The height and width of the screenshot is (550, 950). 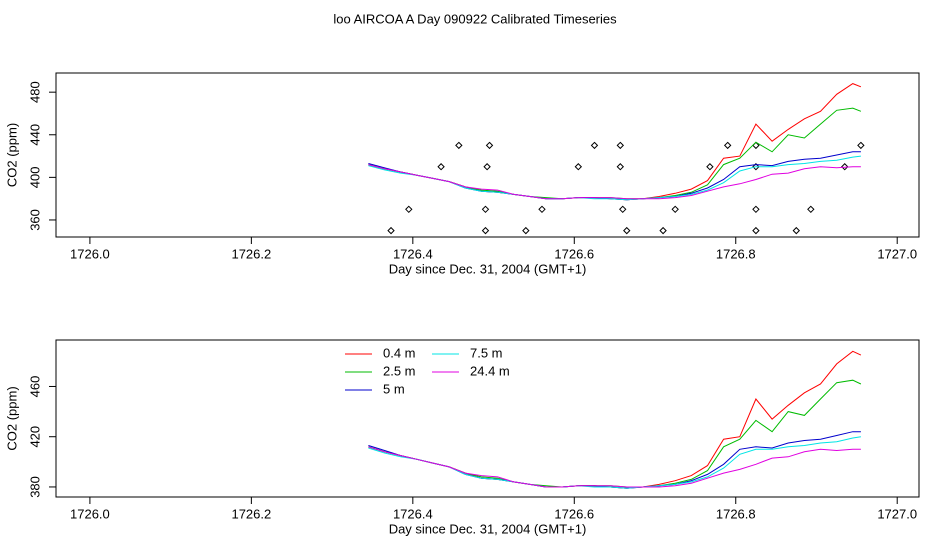 What do you see at coordinates (34, 487) in the screenshot?
I see `y-tick-label: 380` at bounding box center [34, 487].